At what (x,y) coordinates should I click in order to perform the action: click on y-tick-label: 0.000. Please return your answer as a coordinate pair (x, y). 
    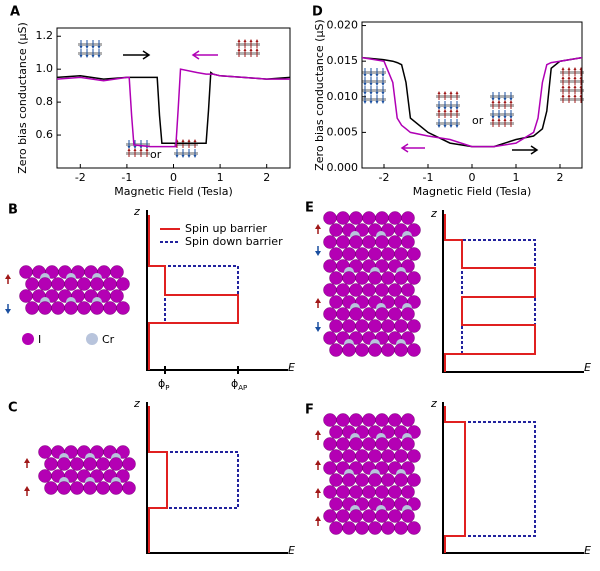
    Looking at the image, I should click on (343, 167).